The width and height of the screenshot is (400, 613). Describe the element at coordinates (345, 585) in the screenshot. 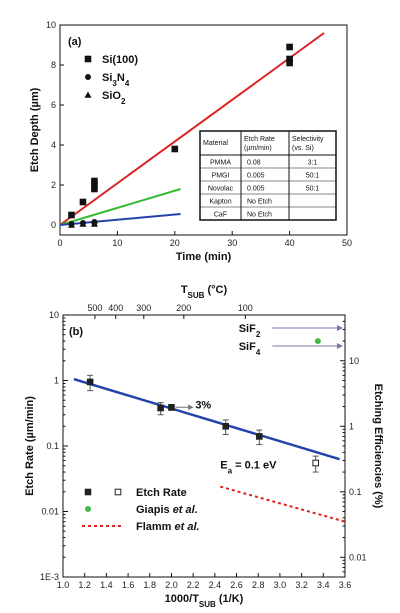

I see `x-tick-label: 3.6` at that location.